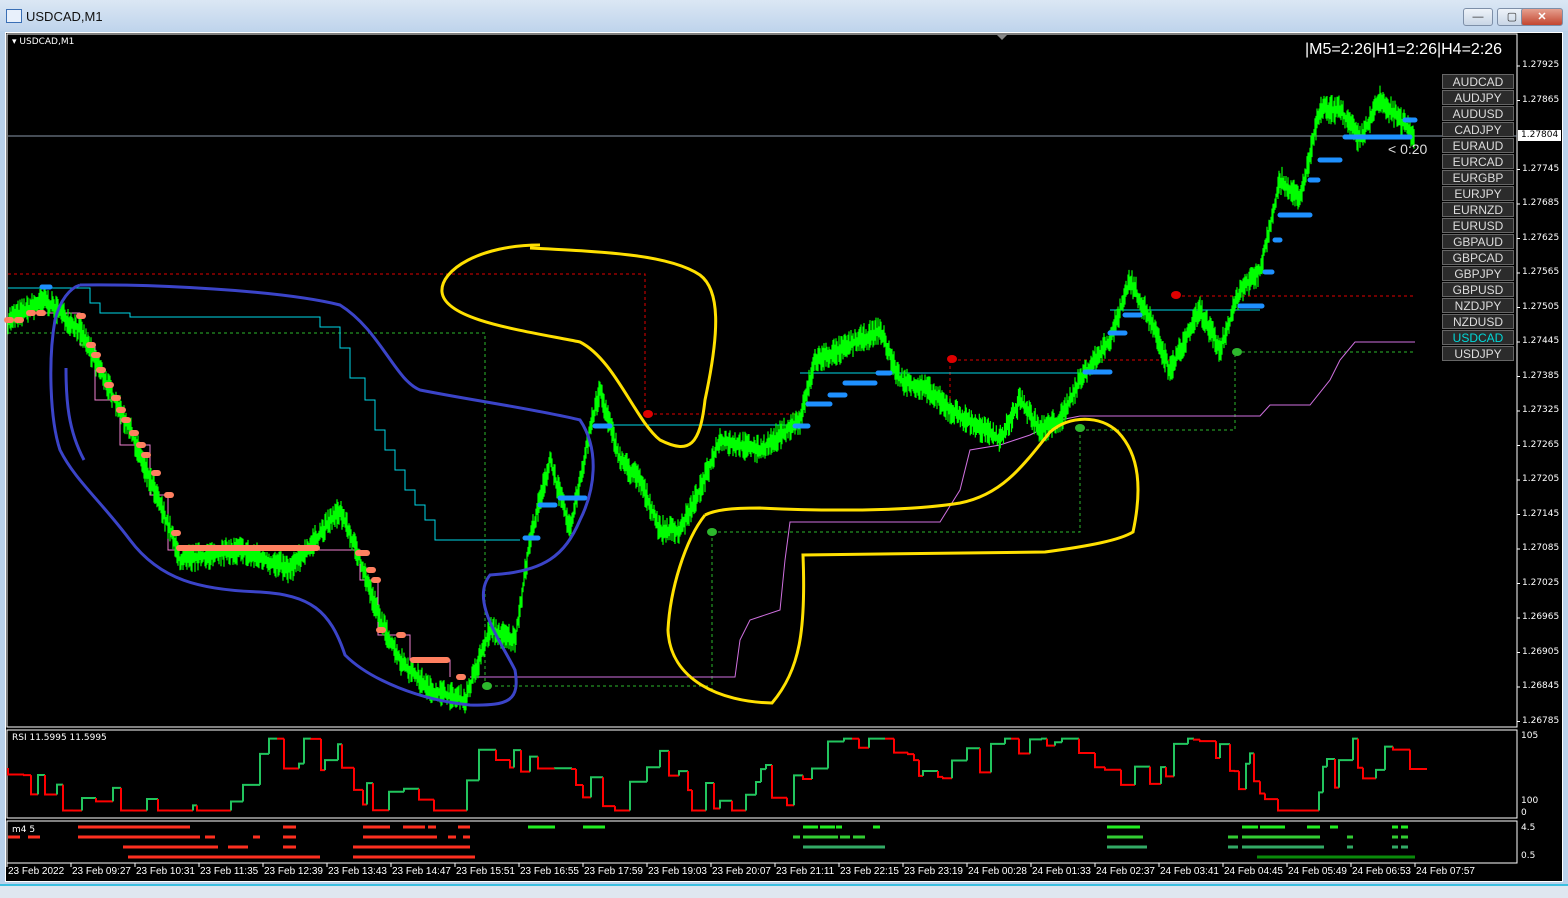 Image resolution: width=1568 pixels, height=898 pixels. I want to click on price-tick-label: 1.26965, so click(1541, 617).